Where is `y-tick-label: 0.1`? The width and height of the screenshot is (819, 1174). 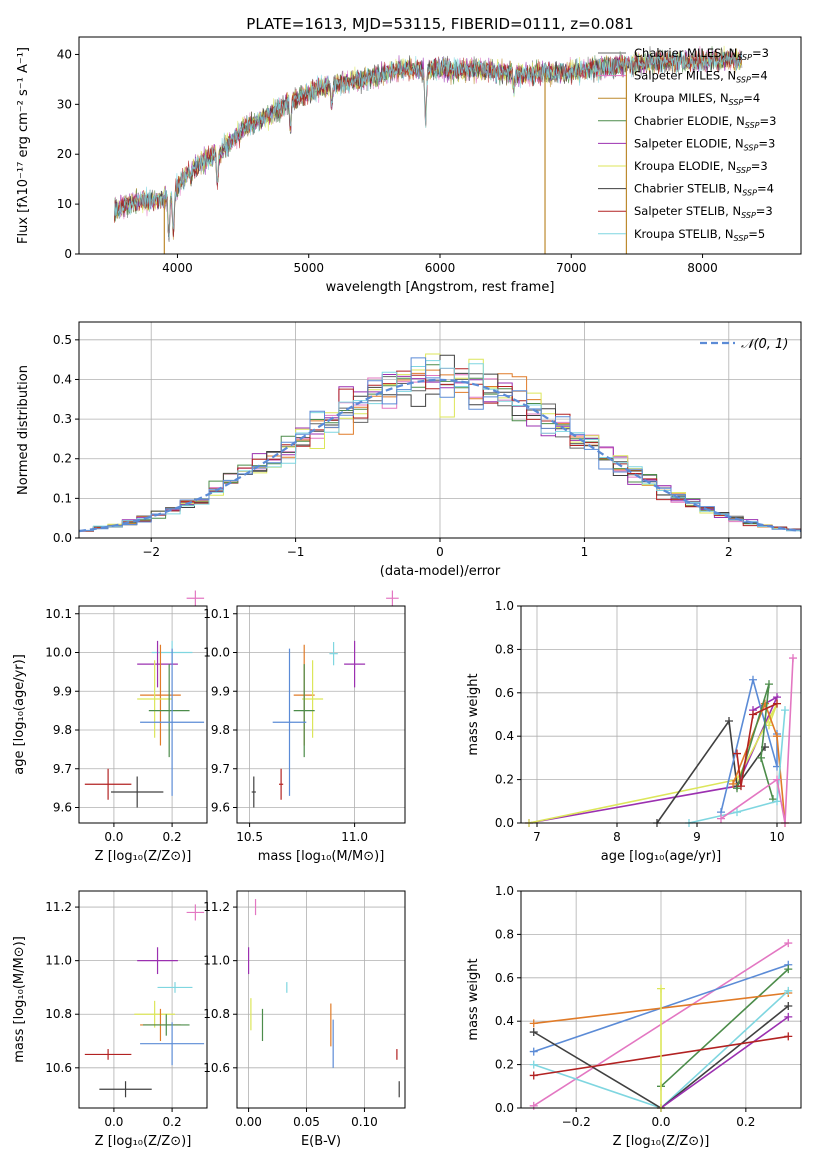
y-tick-label: 0.1 is located at coordinates (62, 498).